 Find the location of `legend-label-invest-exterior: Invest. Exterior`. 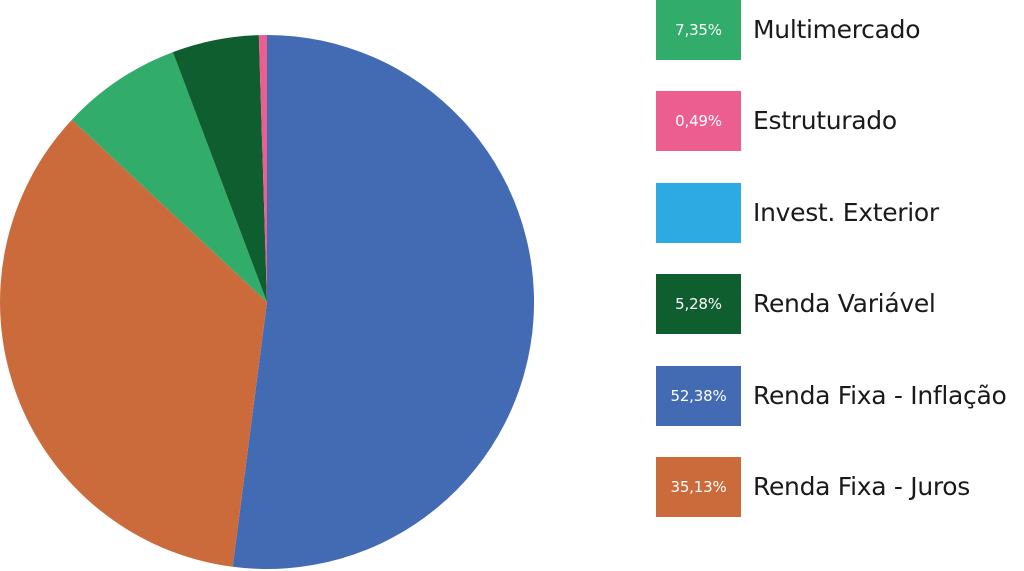

legend-label-invest-exterior: Invest. Exterior is located at coordinates (846, 212).